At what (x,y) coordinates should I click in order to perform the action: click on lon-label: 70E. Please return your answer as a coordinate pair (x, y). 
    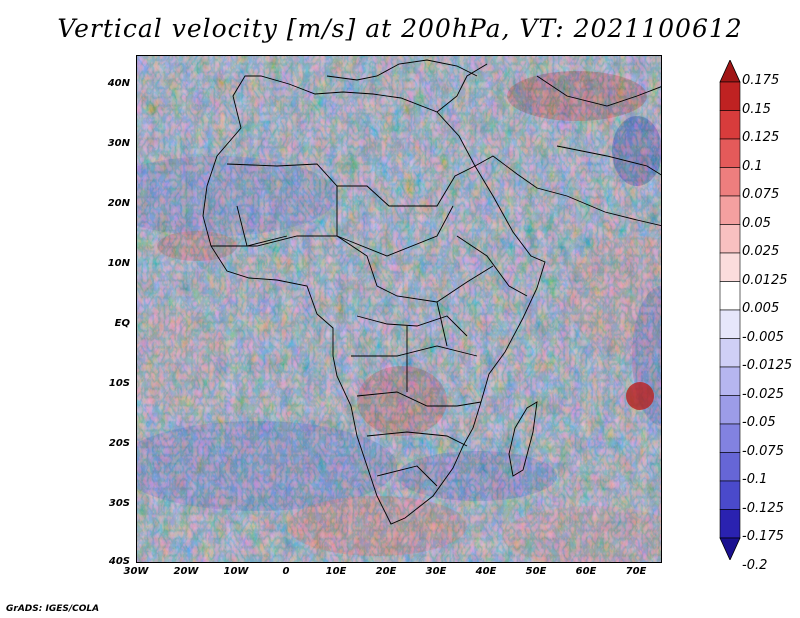
    Looking at the image, I should click on (636, 571).